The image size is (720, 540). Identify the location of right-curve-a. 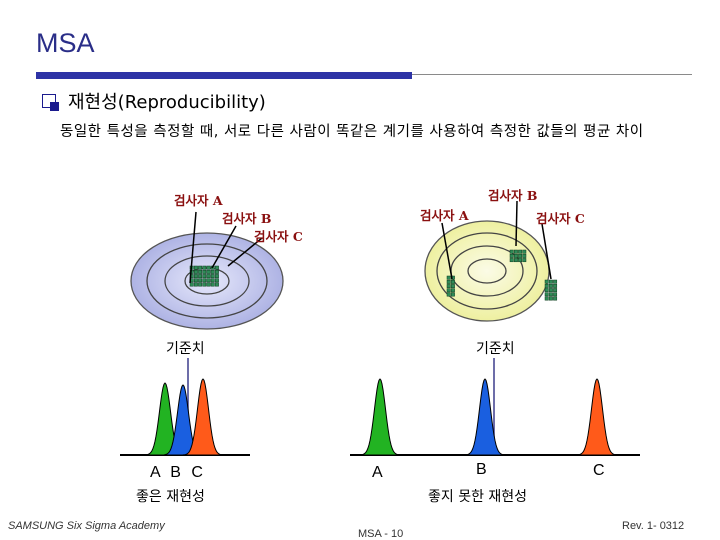
(380, 417).